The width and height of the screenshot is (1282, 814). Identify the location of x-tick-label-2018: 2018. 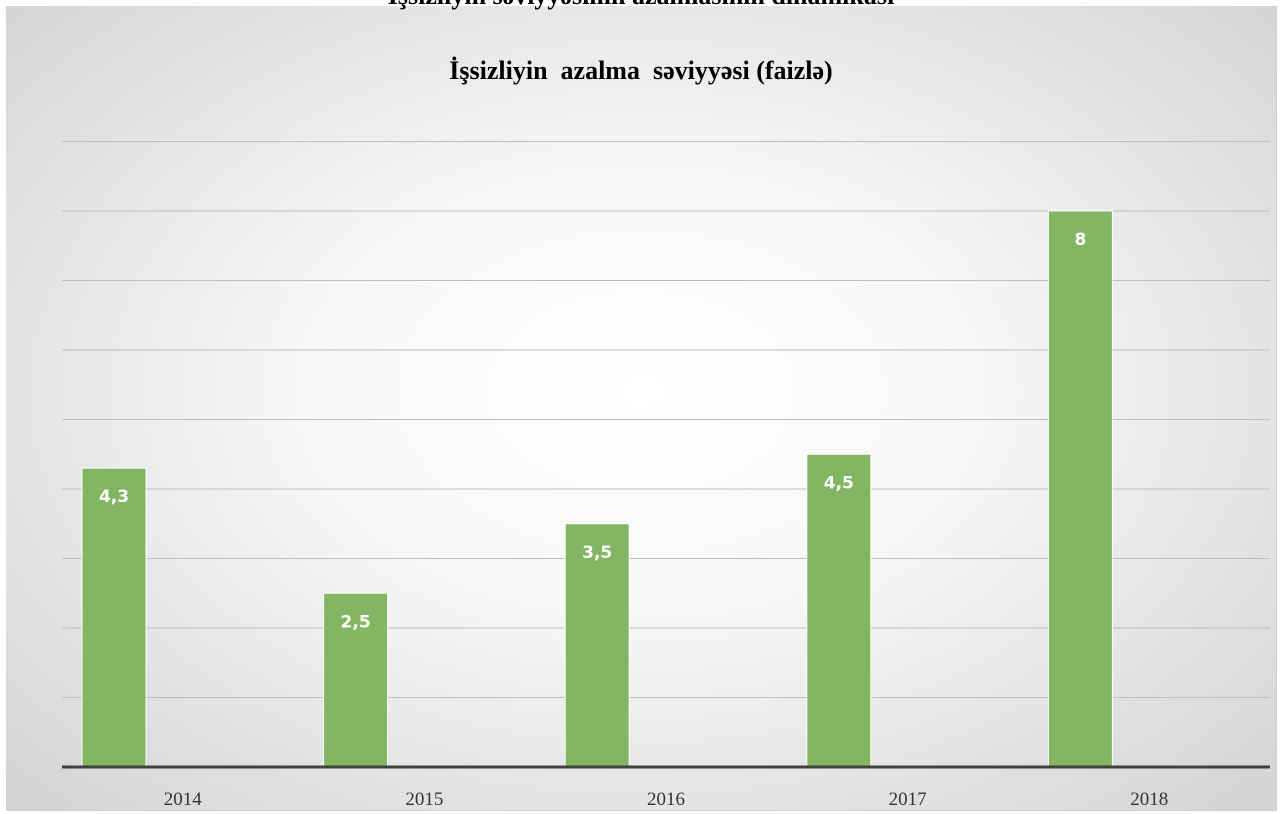
(1149, 799).